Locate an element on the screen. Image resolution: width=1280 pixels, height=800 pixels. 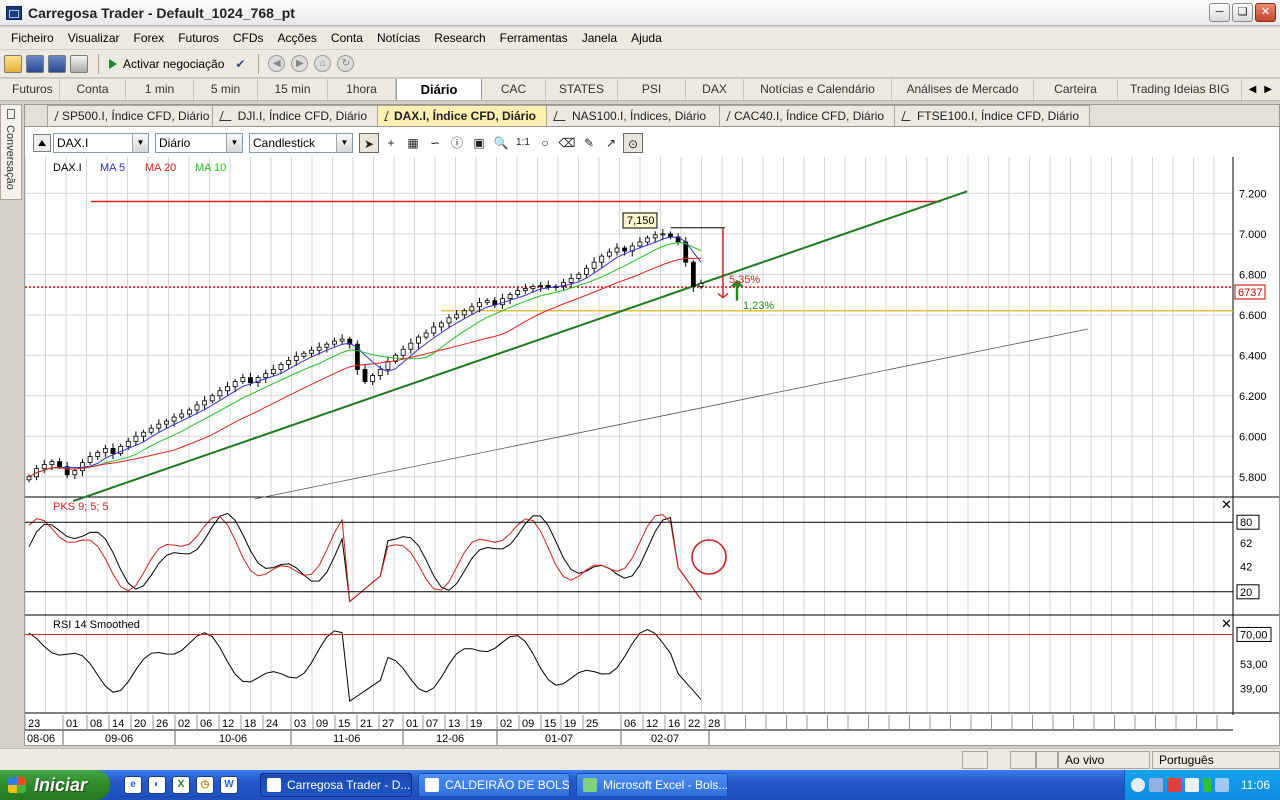
tab-psi: PSI is located at coordinates (652, 89).